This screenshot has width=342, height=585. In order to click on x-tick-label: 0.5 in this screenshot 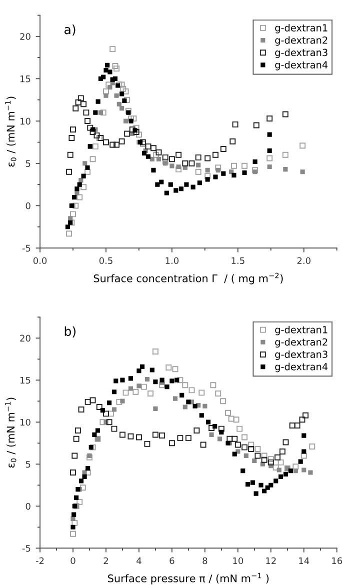, I will do `click(105, 260)`.